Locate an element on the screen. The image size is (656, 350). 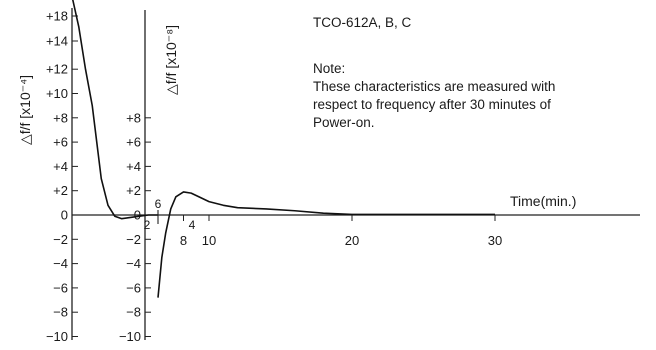
note-line-1: These characteristics are measured with is located at coordinates (434, 86).